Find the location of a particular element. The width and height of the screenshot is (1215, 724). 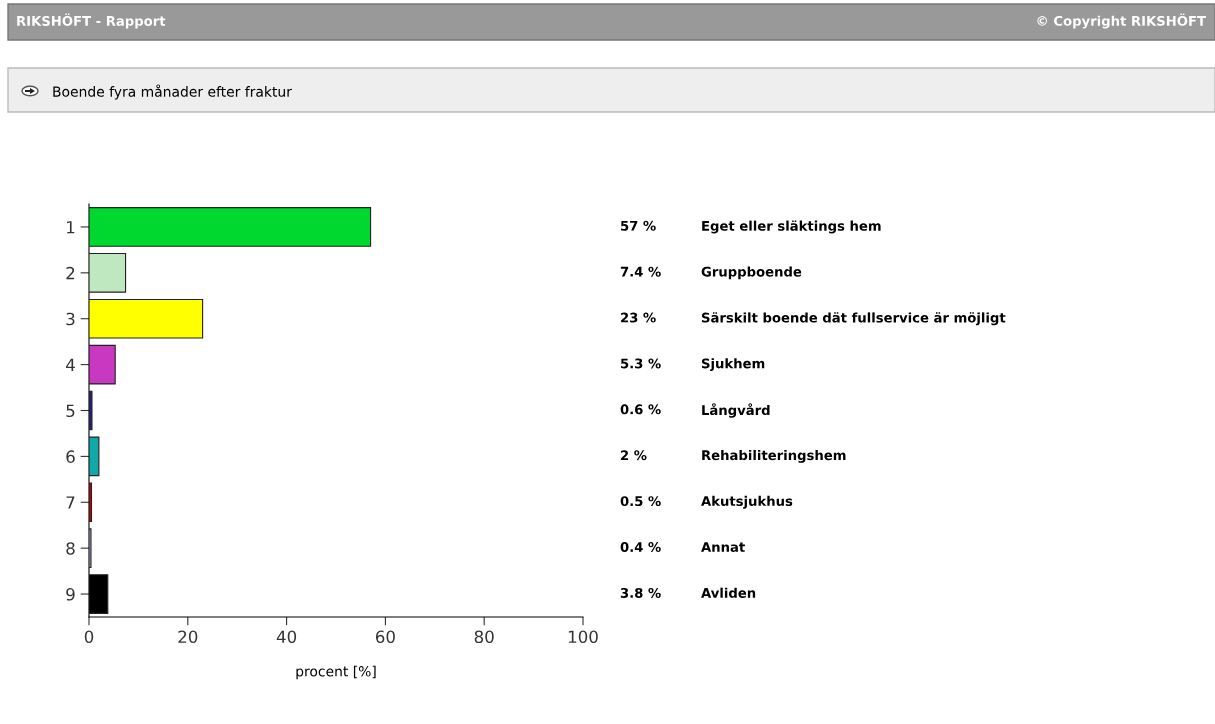

text: Annat is located at coordinates (723, 547).